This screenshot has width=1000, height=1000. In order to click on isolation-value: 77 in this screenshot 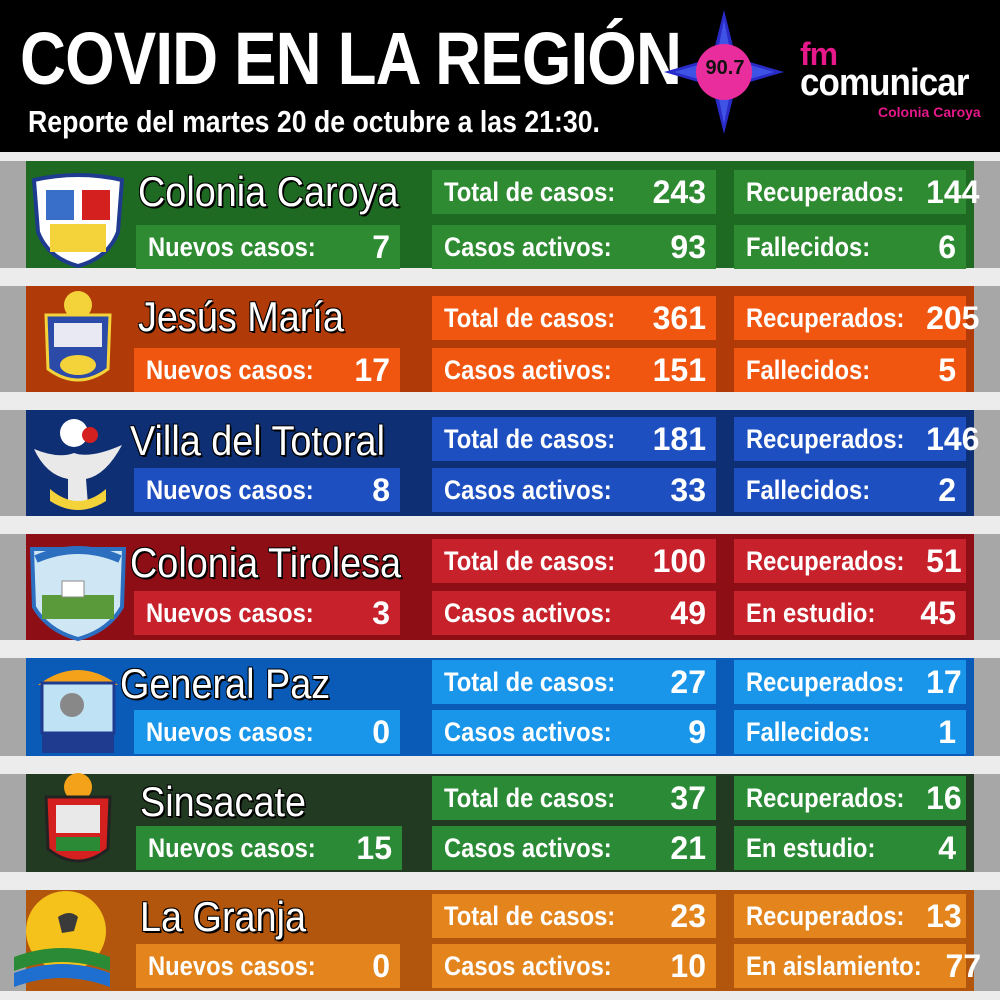, I will do `click(963, 965)`.